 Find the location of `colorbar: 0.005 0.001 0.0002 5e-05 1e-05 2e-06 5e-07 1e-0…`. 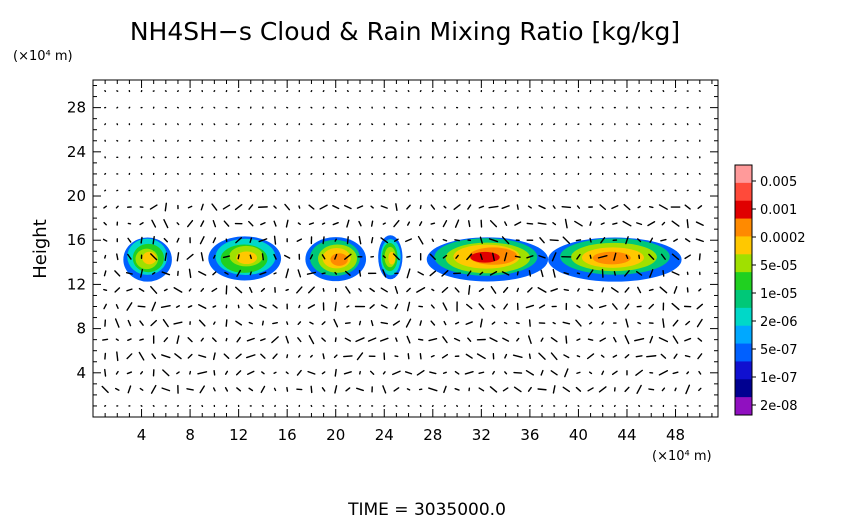

colorbar: 0.005 0.001 0.0002 5e-05 1e-05 2e-06 5e-07 1e-0… is located at coordinates (770, 290).